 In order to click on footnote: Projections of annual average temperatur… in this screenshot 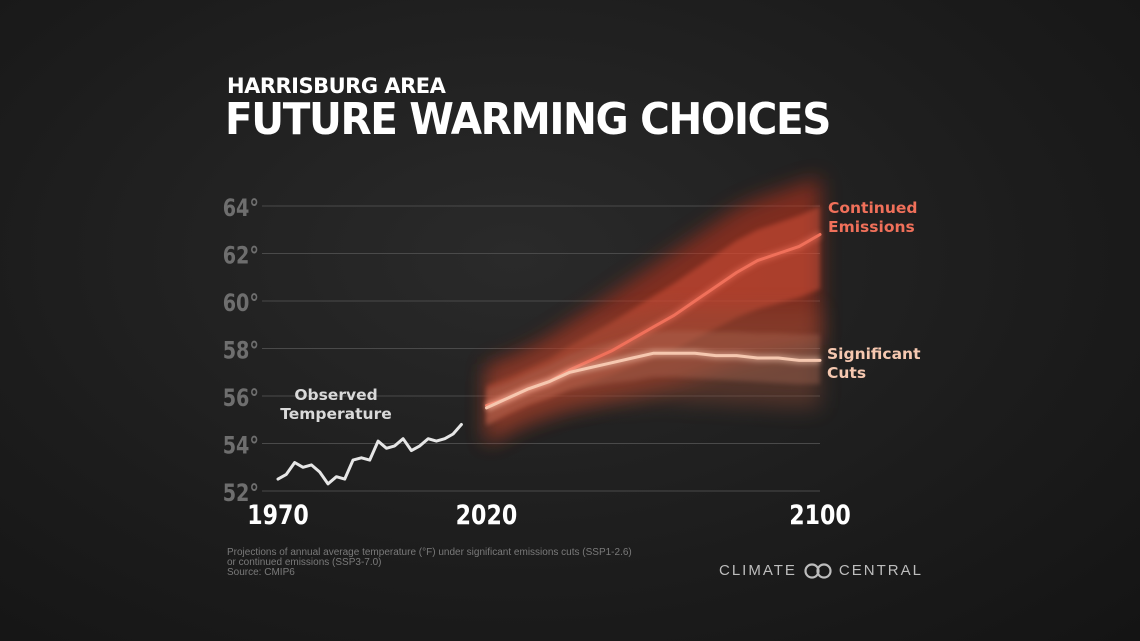, I will do `click(457, 563)`.